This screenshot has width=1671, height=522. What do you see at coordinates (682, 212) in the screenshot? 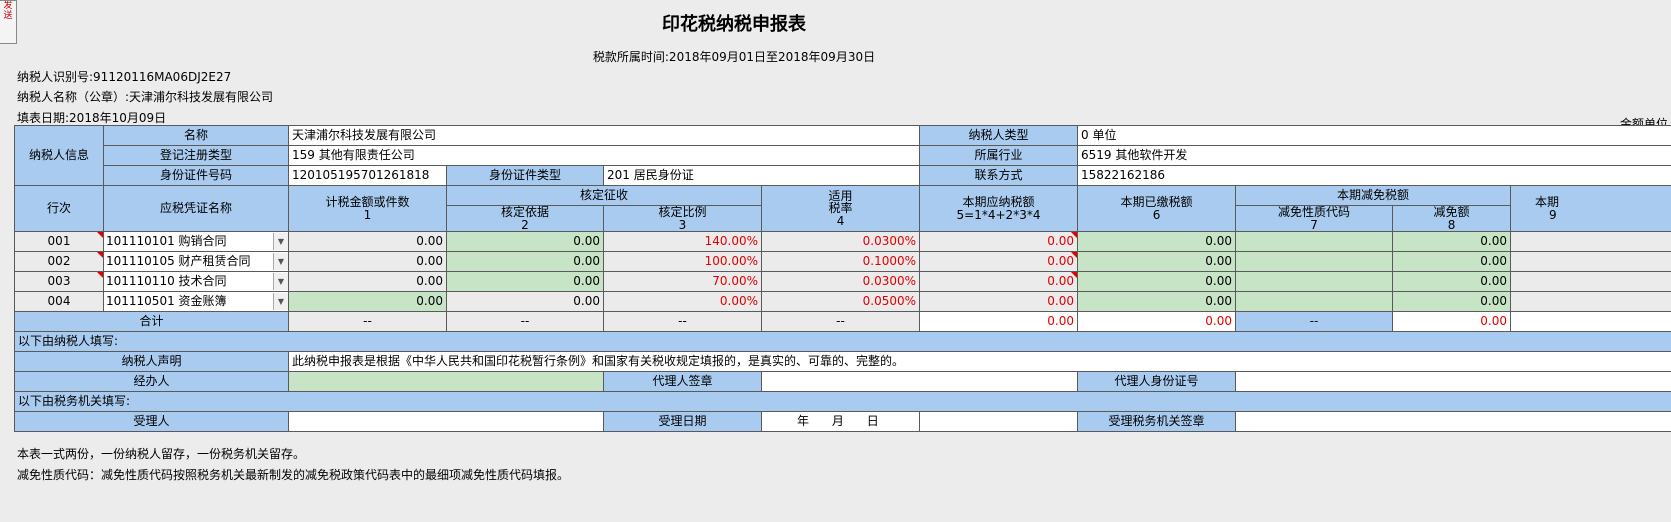
I see `col-ratio-label: 核定比例` at bounding box center [682, 212].